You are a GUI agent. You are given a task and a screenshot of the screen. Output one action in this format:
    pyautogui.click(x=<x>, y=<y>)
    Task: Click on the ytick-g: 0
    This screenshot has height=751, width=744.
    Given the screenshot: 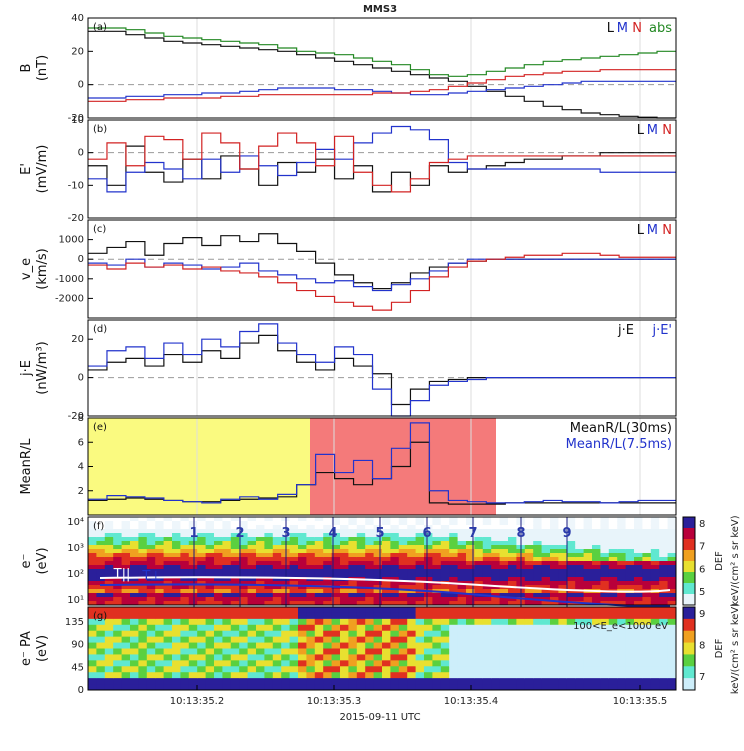 What is the action you would take?
    pyautogui.click(x=81, y=690)
    